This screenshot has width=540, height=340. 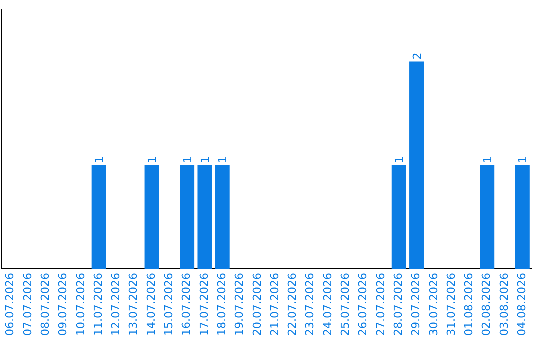 I want to click on x-tick-label: 28.07.2026, so click(x=398, y=304).